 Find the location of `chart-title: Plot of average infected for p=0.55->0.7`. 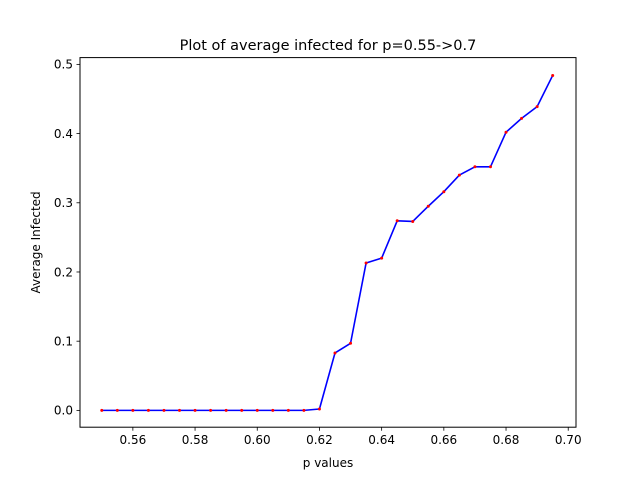

chart-title: Plot of average infected for p=0.55->0.7 is located at coordinates (328, 46).